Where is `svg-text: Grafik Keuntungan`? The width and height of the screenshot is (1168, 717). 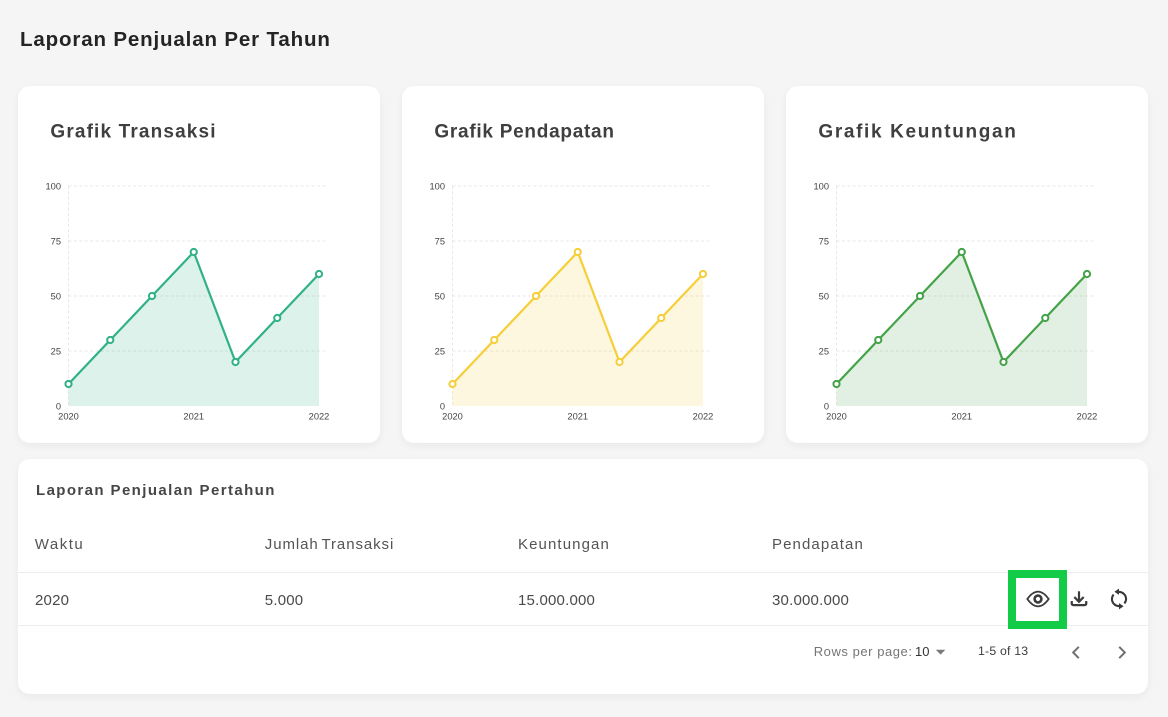
svg-text: Grafik Keuntungan is located at coordinates (917, 132).